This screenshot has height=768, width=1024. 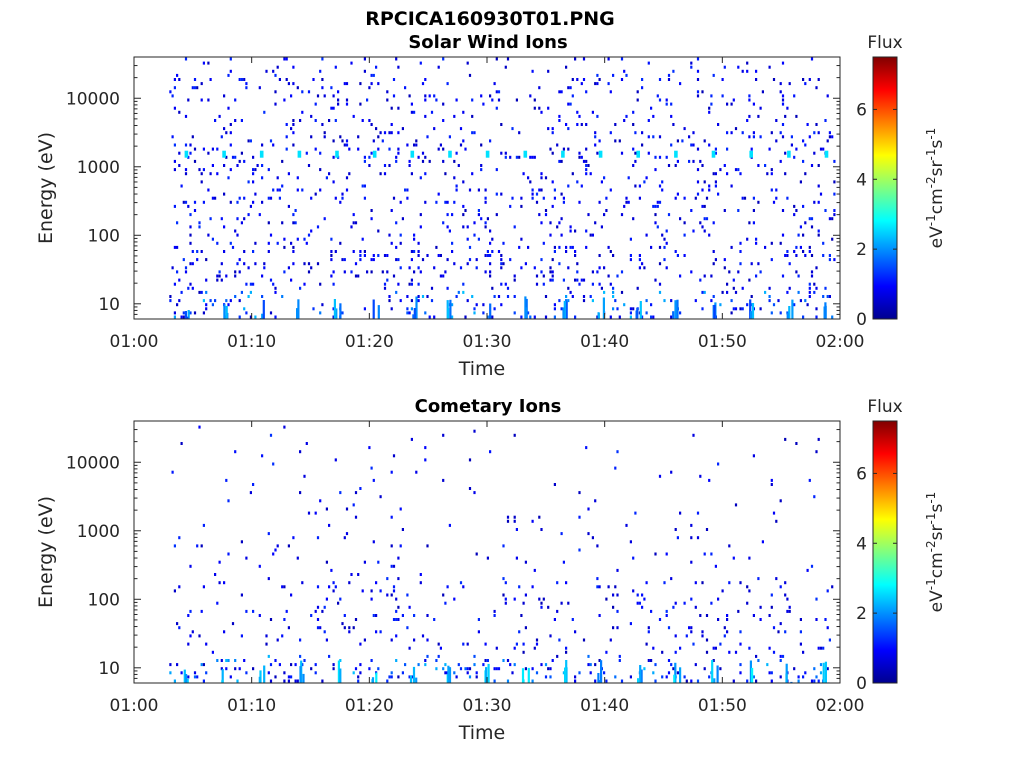 What do you see at coordinates (488, 406) in the screenshot?
I see `panel-title: Cometary Ions` at bounding box center [488, 406].